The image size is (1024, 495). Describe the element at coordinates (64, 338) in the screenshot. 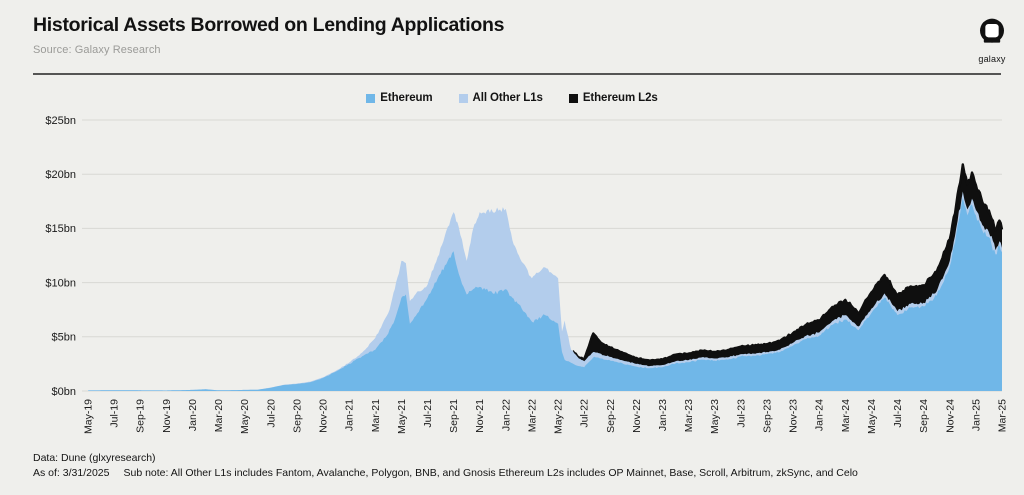

I see `y-axis-label: $5bn` at that location.